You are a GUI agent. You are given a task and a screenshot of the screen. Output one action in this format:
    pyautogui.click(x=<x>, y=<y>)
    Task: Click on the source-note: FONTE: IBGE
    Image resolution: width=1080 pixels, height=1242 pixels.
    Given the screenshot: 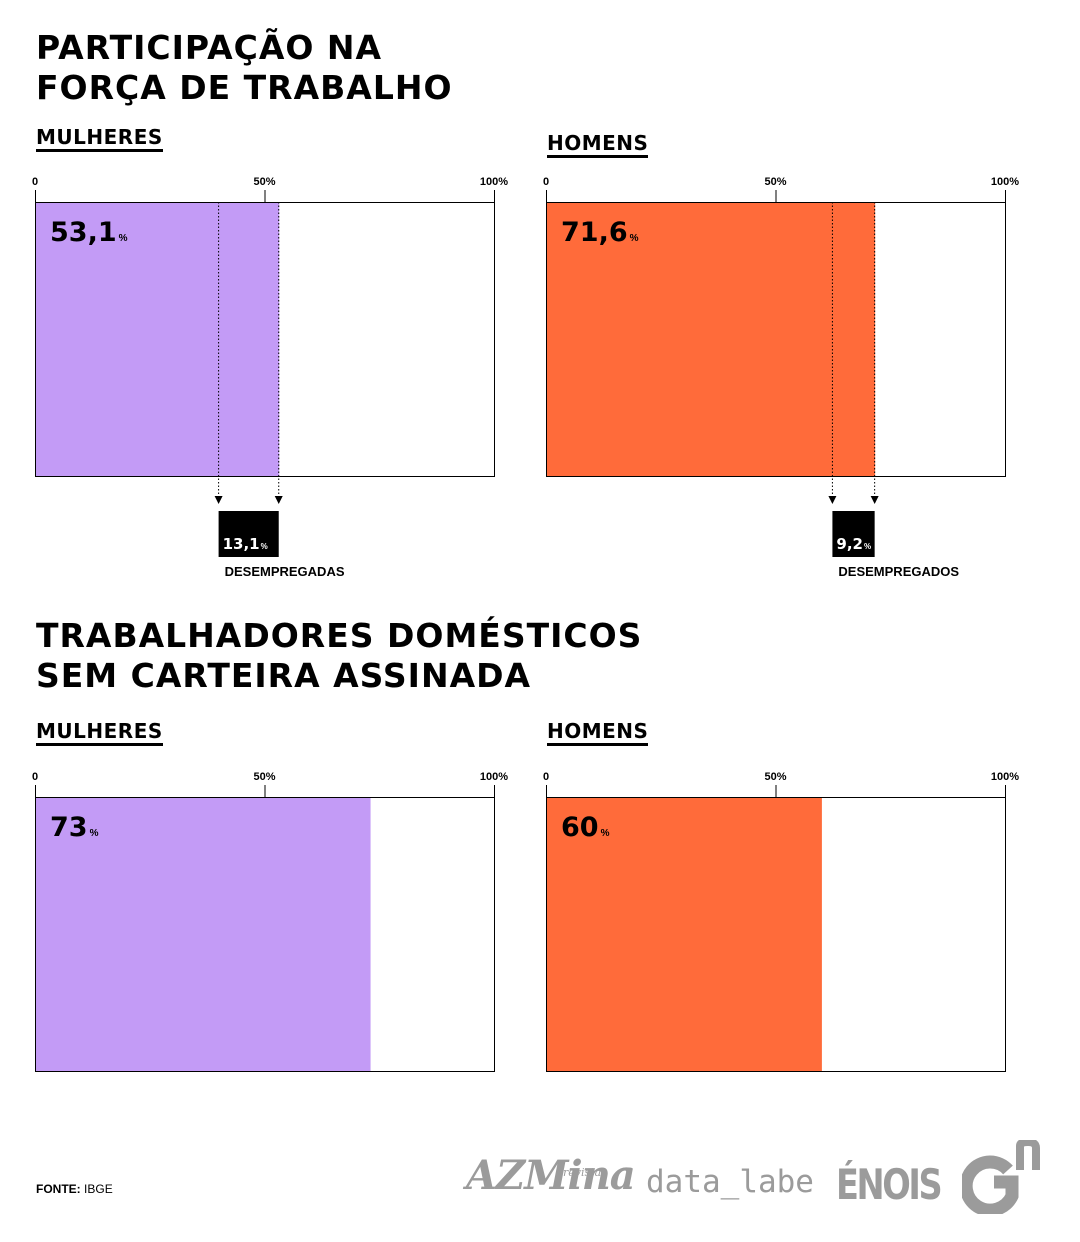 What is the action you would take?
    pyautogui.click(x=74, y=1189)
    